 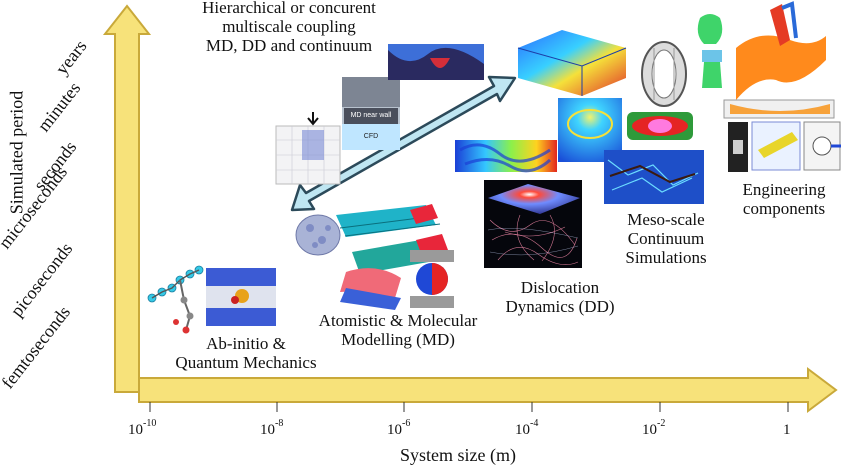 I want to click on multiscale-coupling-images, so click(x=416, y=114).